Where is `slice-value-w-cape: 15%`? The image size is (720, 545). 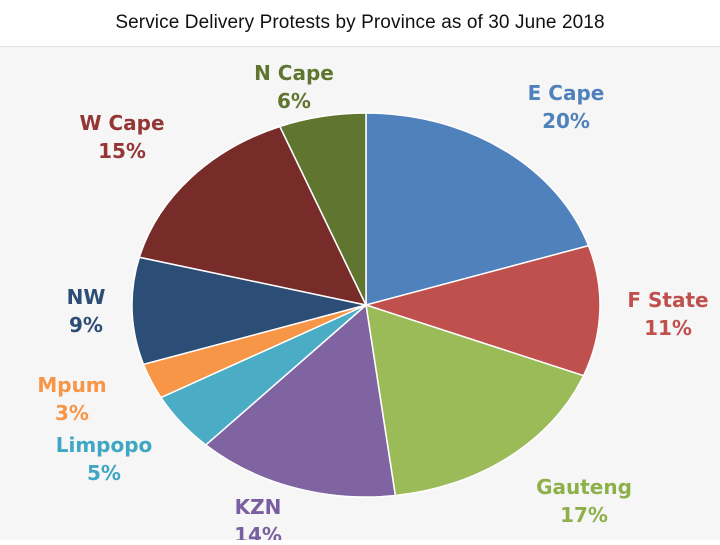 slice-value-w-cape: 15% is located at coordinates (122, 151).